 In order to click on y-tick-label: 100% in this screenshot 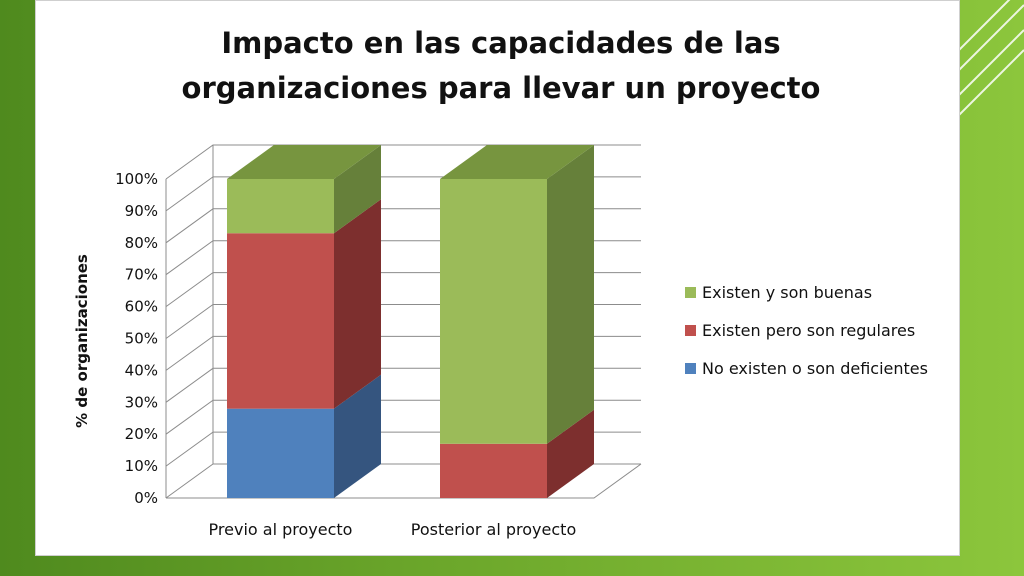, I will do `click(136, 179)`.